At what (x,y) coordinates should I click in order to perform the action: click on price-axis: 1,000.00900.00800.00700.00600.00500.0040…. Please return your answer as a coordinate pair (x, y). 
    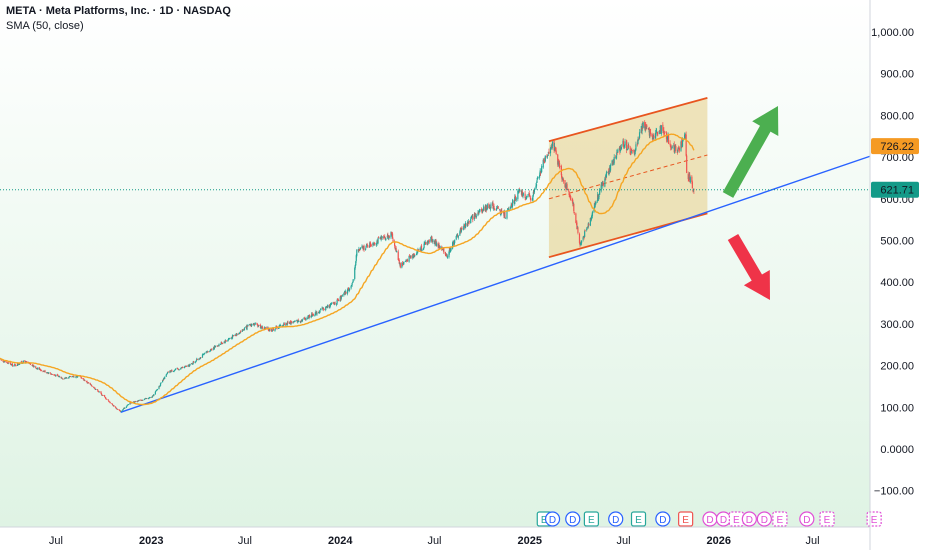
    Looking at the image, I should click on (892, 262).